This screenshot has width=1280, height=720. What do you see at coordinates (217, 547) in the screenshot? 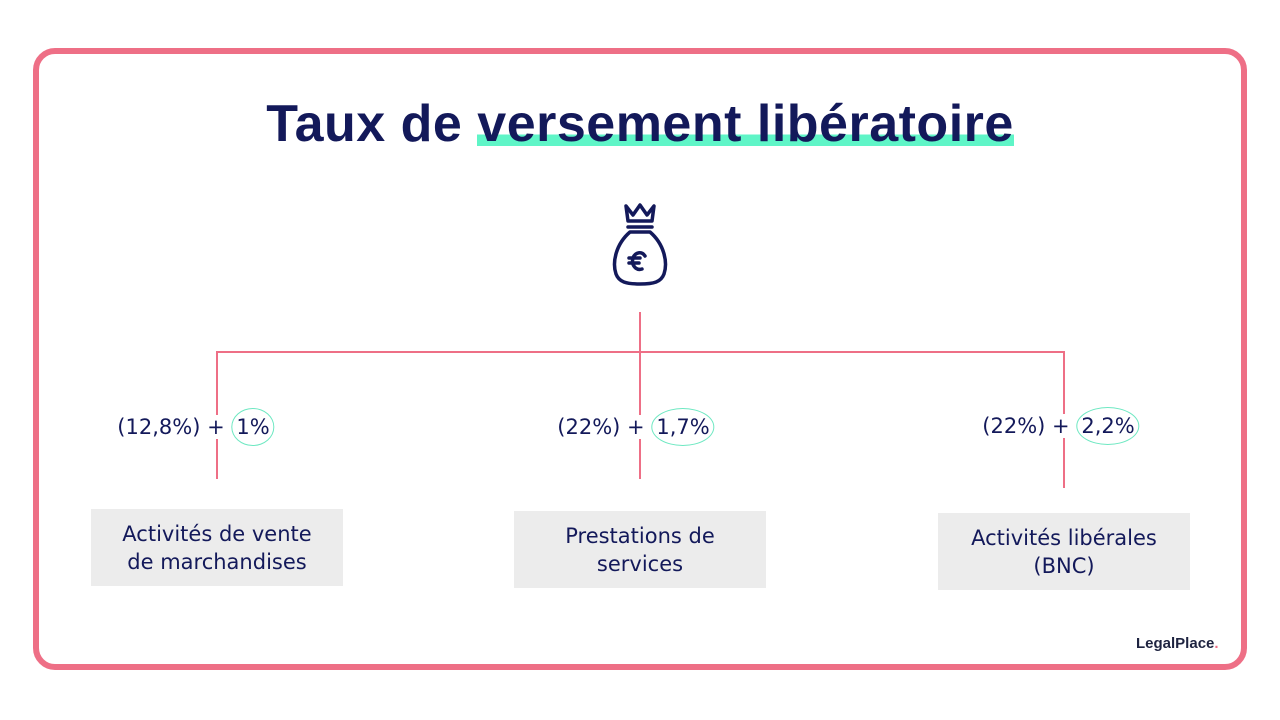
I see `category-box-1: Activités de vente de marchandises` at bounding box center [217, 547].